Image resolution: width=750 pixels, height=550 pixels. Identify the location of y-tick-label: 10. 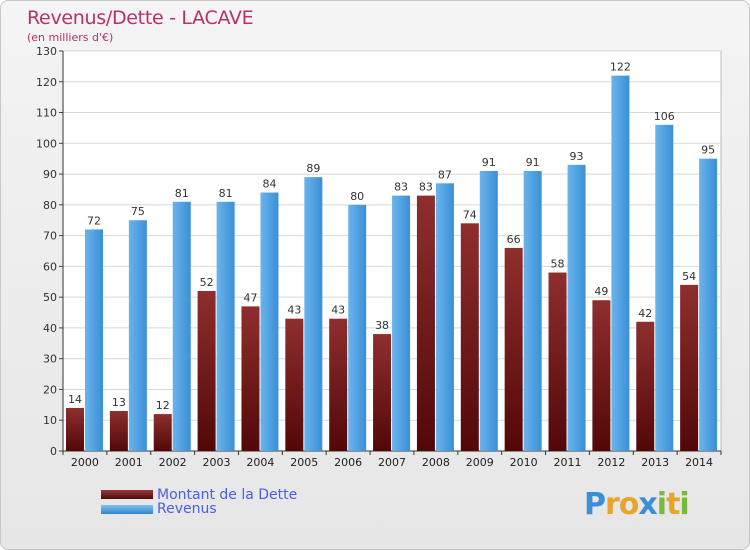
(50, 420).